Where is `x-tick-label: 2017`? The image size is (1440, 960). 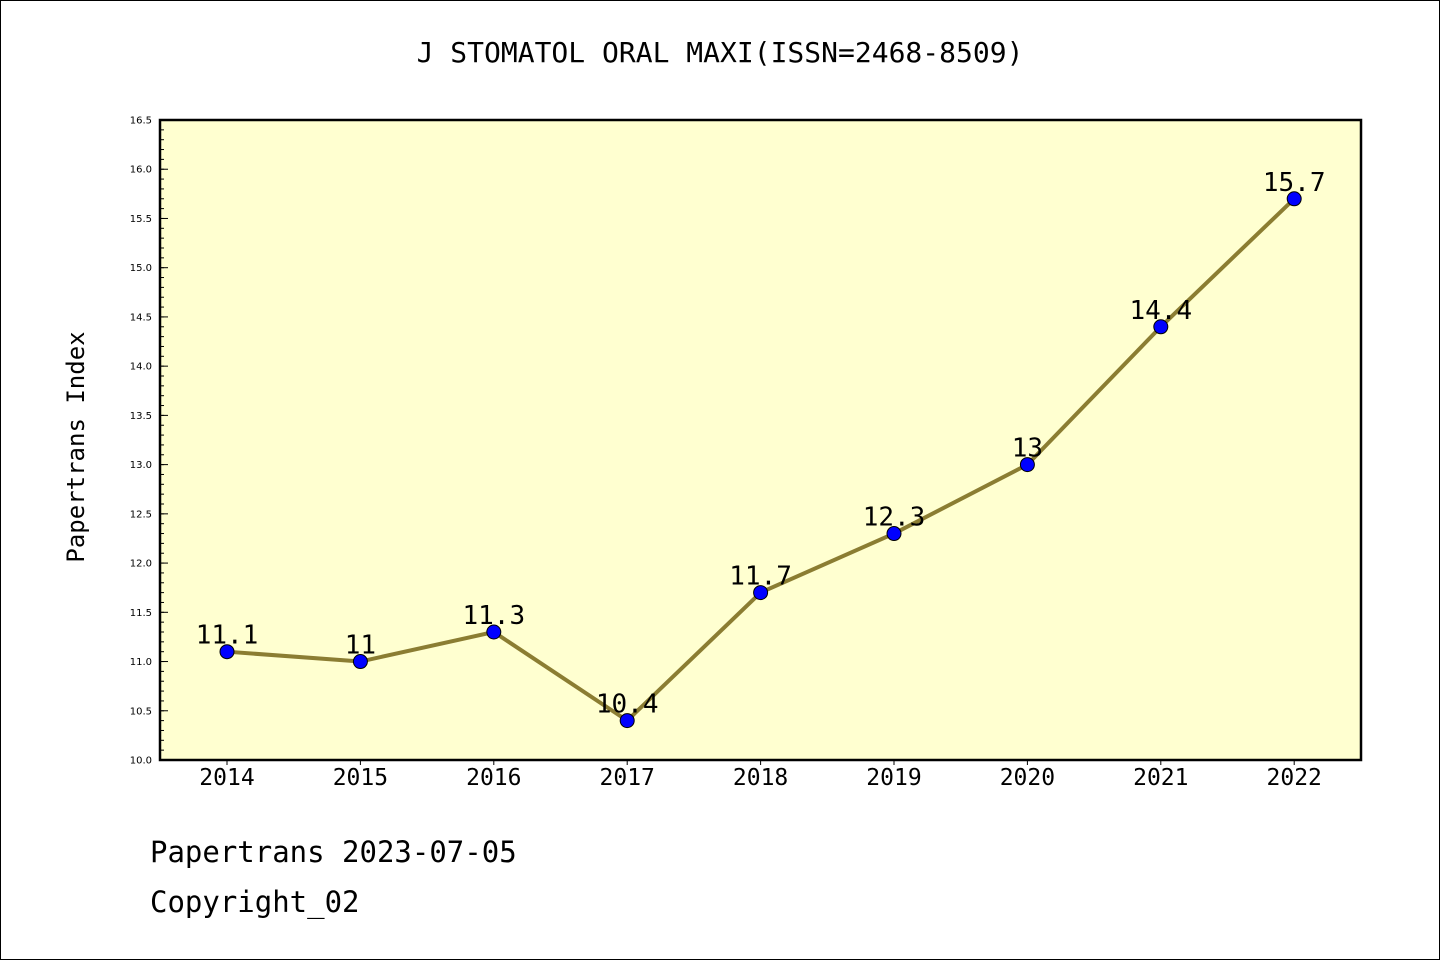 x-tick-label: 2017 is located at coordinates (627, 778).